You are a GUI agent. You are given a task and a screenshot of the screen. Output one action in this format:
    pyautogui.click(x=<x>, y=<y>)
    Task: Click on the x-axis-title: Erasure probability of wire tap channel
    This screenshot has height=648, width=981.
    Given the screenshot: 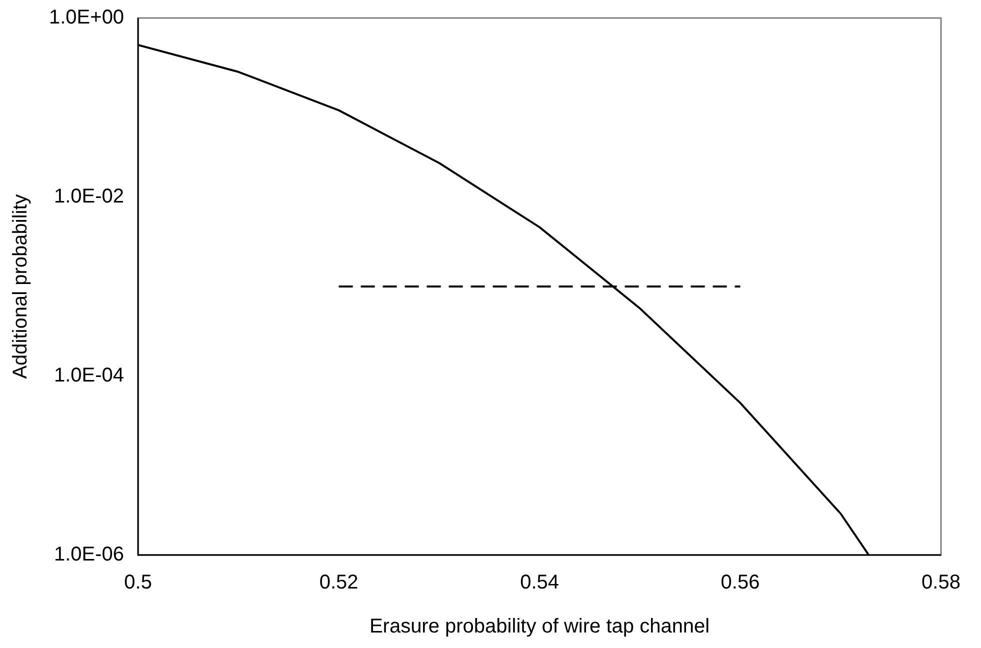 What is the action you would take?
    pyautogui.click(x=539, y=627)
    